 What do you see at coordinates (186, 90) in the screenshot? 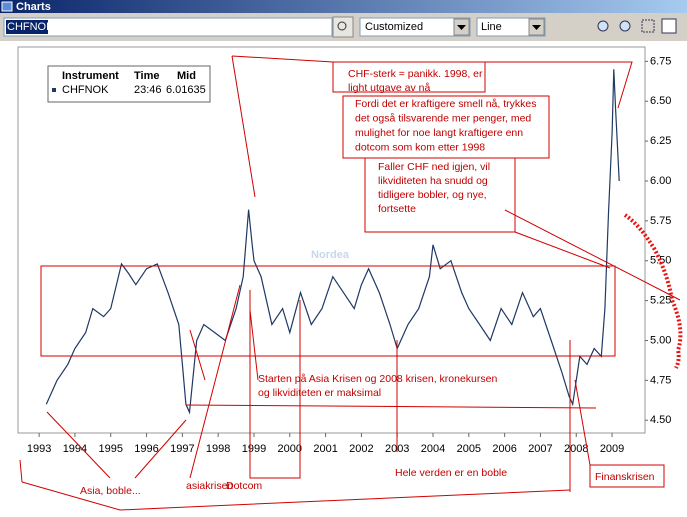
I see `info-mid: 6.01635` at bounding box center [186, 90].